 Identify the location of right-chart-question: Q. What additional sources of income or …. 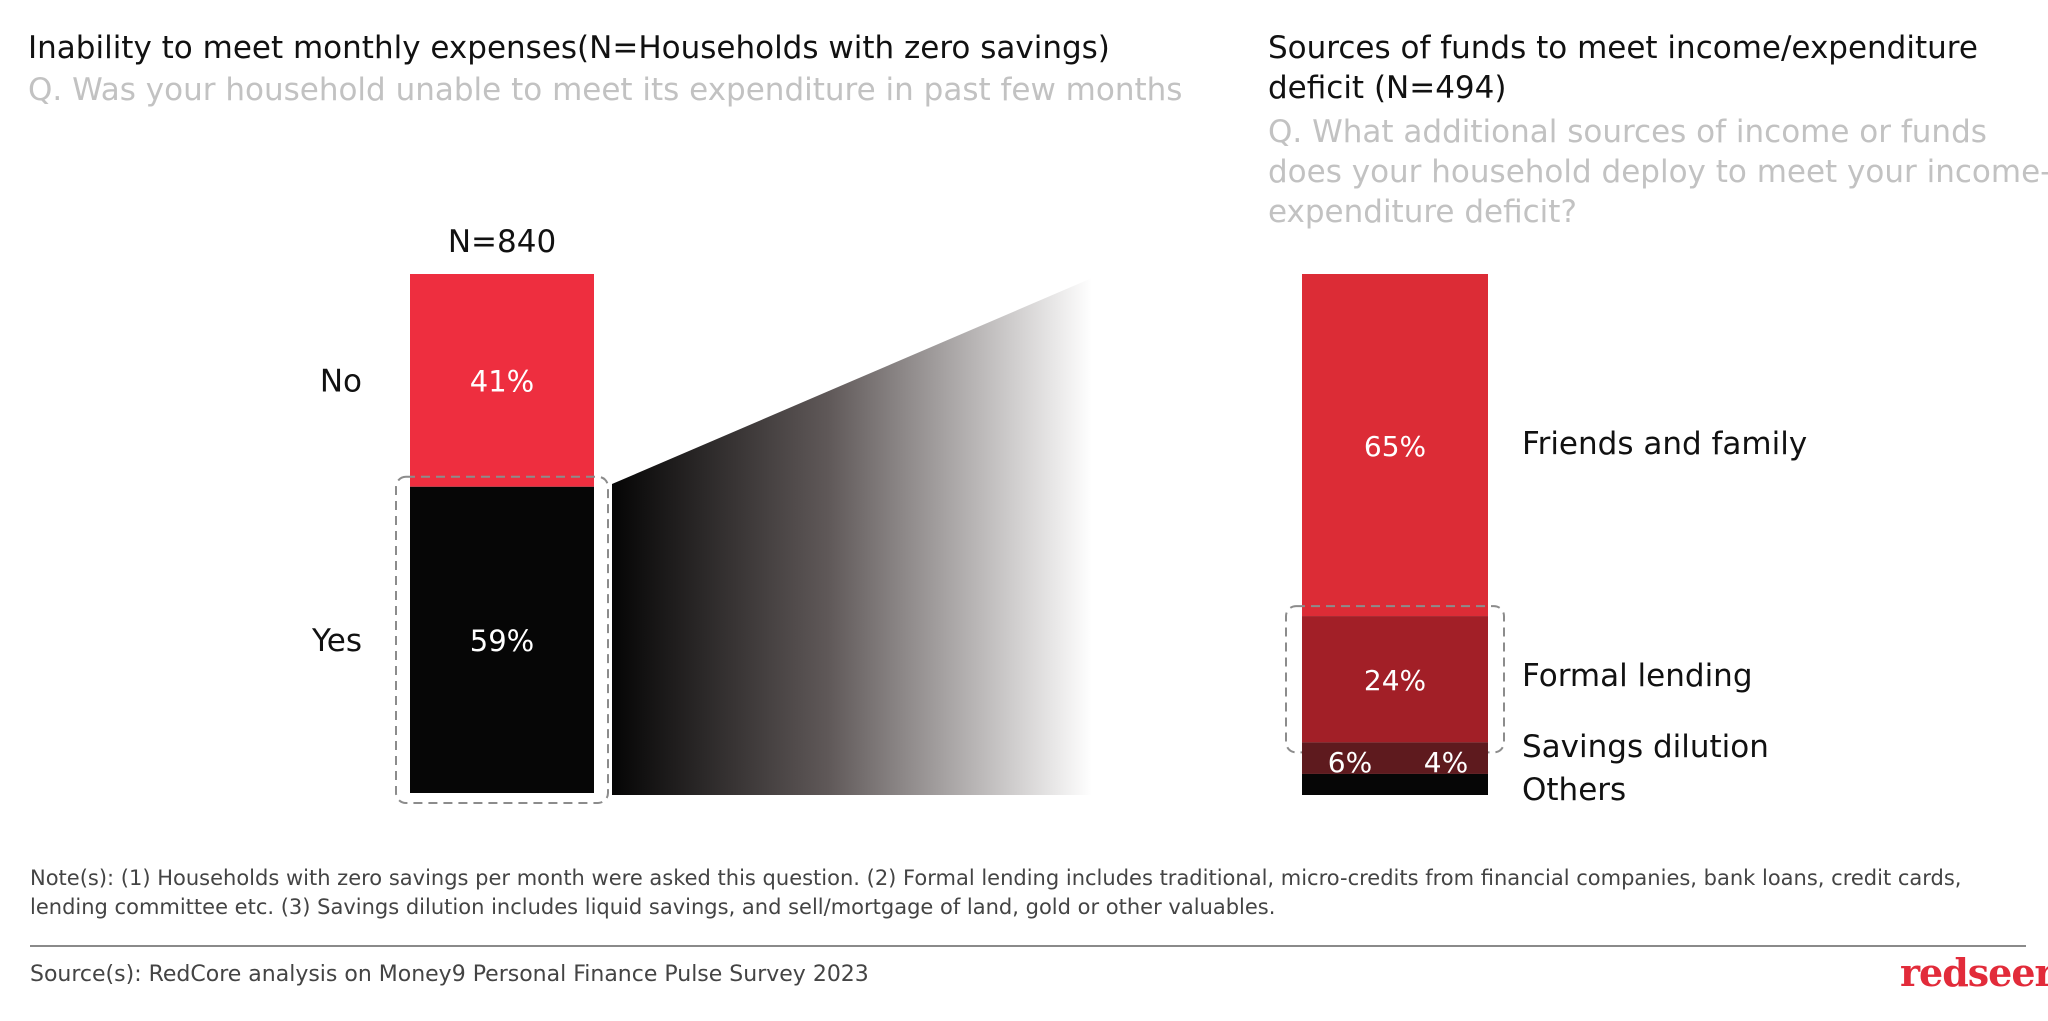
(1658, 172).